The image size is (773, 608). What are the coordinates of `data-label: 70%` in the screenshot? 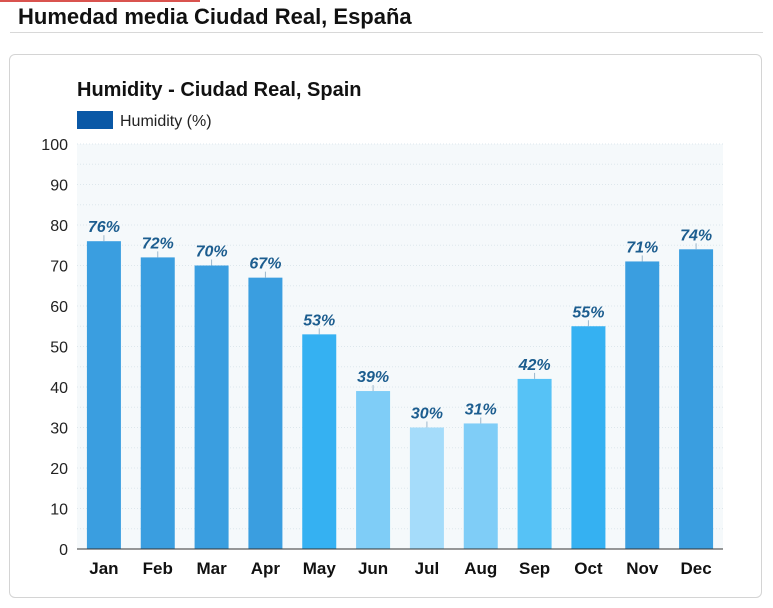 It's located at (212, 252).